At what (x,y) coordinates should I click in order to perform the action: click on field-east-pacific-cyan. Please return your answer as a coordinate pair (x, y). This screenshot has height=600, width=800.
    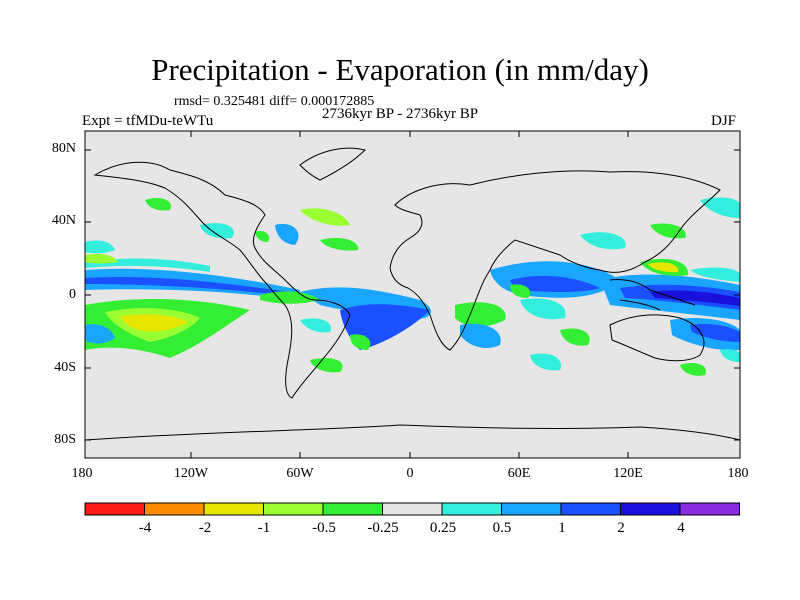
    Looking at the image, I should click on (217, 231).